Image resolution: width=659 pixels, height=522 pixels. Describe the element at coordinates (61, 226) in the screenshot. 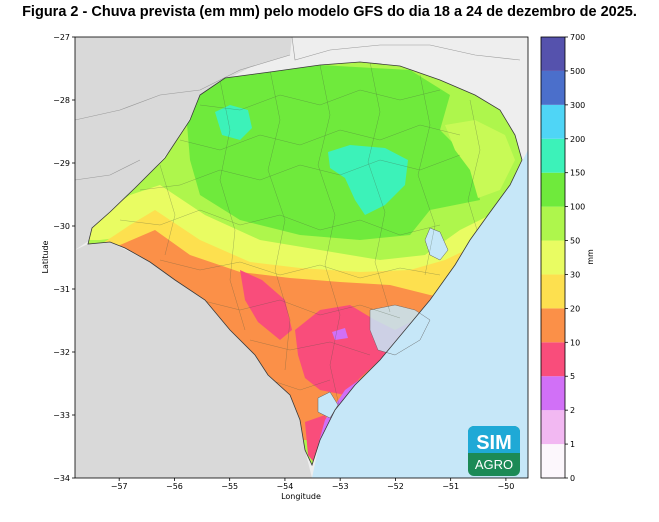

I see `y-tick-label: −30` at that location.